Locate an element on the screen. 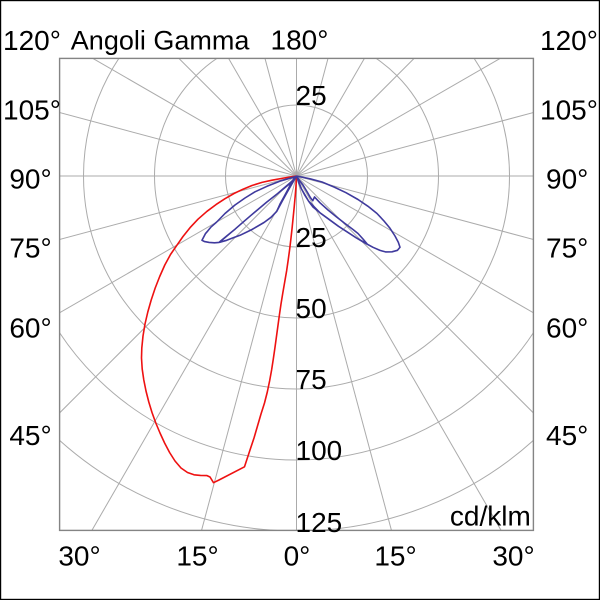  svg-text: 180° is located at coordinates (300, 39).